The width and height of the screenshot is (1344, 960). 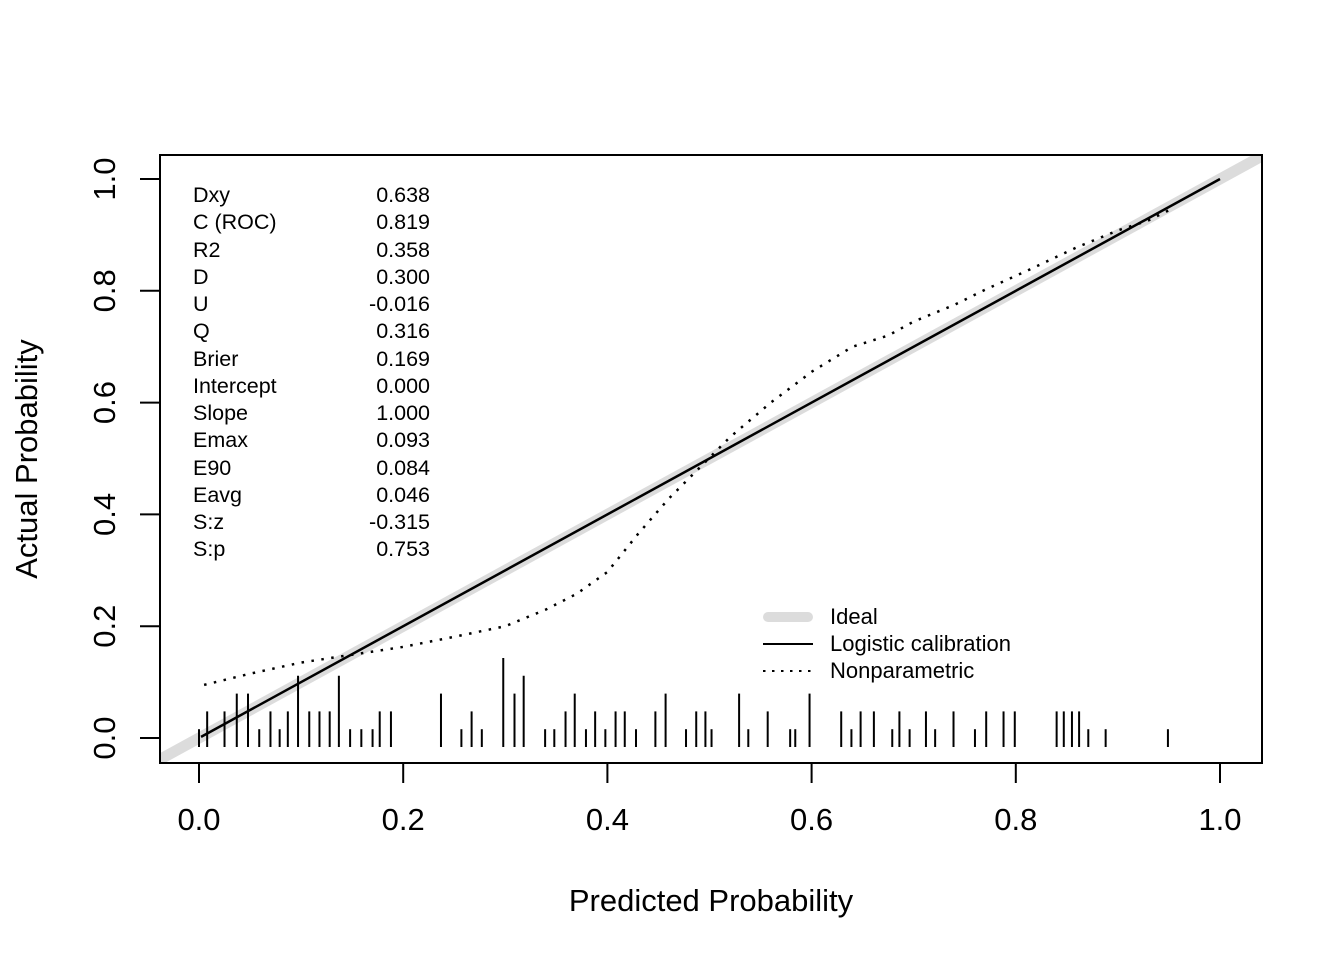 I want to click on stat-row: Emax 0.093, so click(x=311, y=440).